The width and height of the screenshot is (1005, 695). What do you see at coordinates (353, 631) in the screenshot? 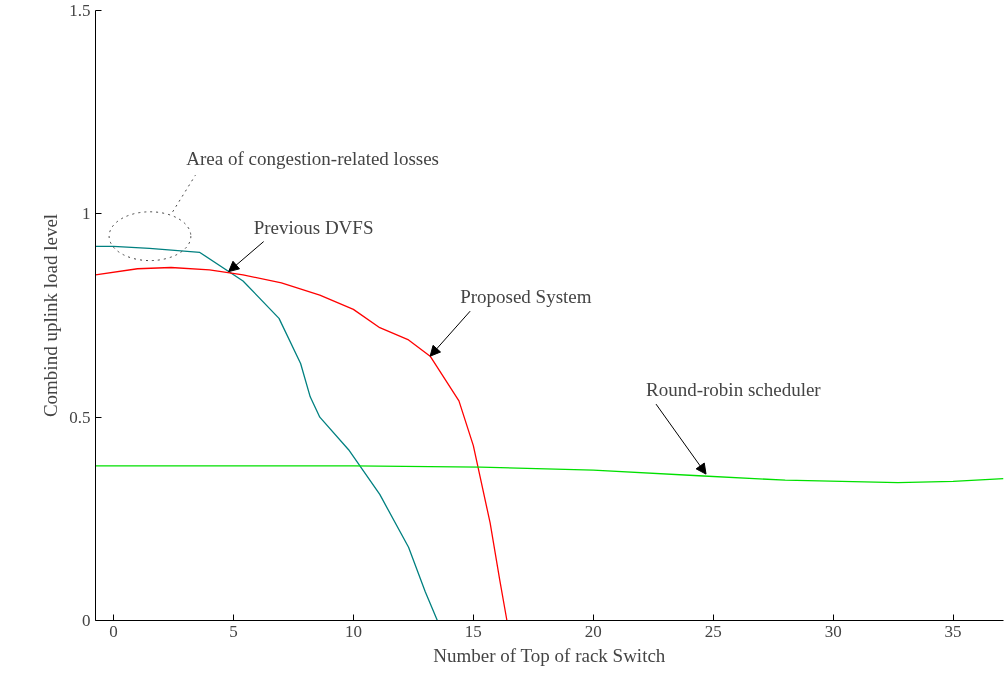
I see `x-tick-label: 10` at bounding box center [353, 631].